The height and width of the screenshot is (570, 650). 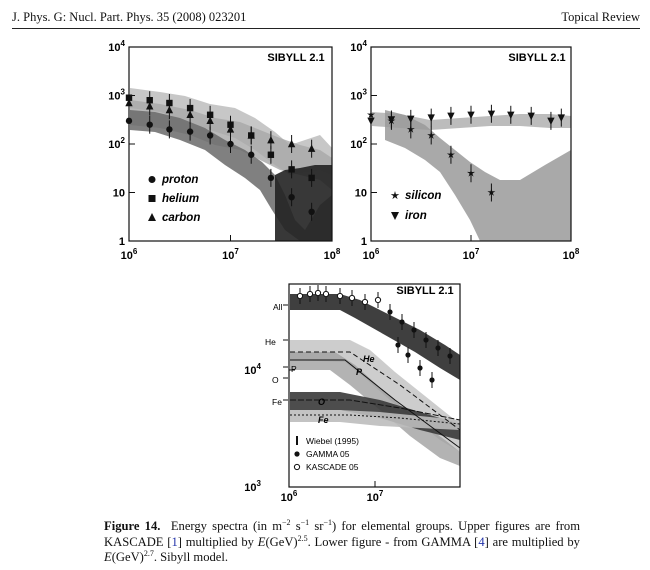 I want to click on legend-label: helium, so click(x=180, y=199).